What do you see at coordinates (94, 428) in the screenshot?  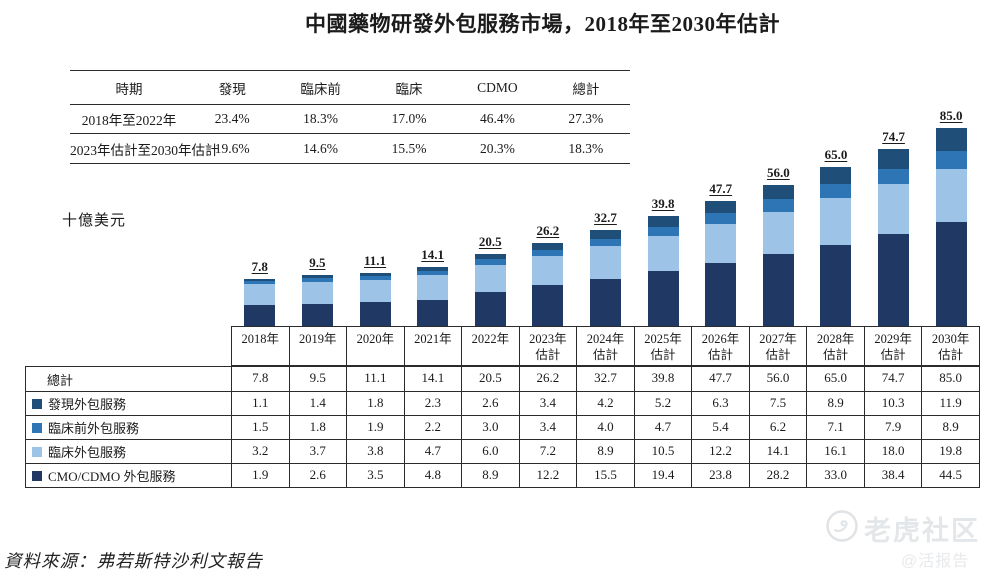 I see `legend-label: 臨床前外包服務` at bounding box center [94, 428].